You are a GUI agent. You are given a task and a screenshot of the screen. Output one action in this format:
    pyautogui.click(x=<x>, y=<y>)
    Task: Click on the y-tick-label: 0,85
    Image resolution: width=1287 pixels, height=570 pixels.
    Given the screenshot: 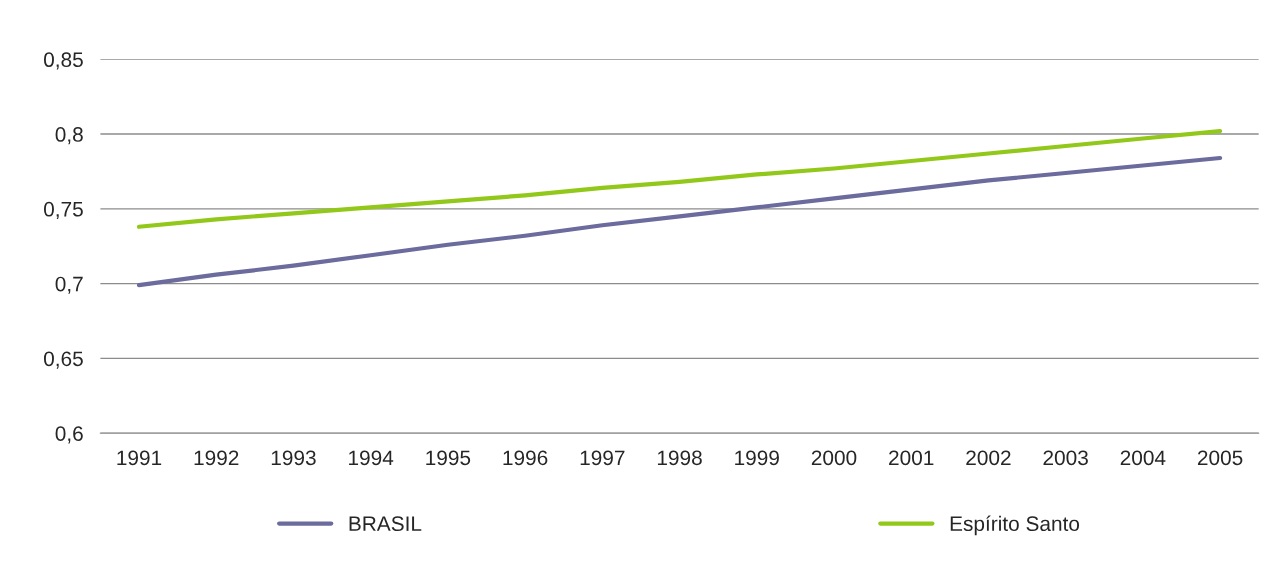 What is the action you would take?
    pyautogui.click(x=63, y=61)
    